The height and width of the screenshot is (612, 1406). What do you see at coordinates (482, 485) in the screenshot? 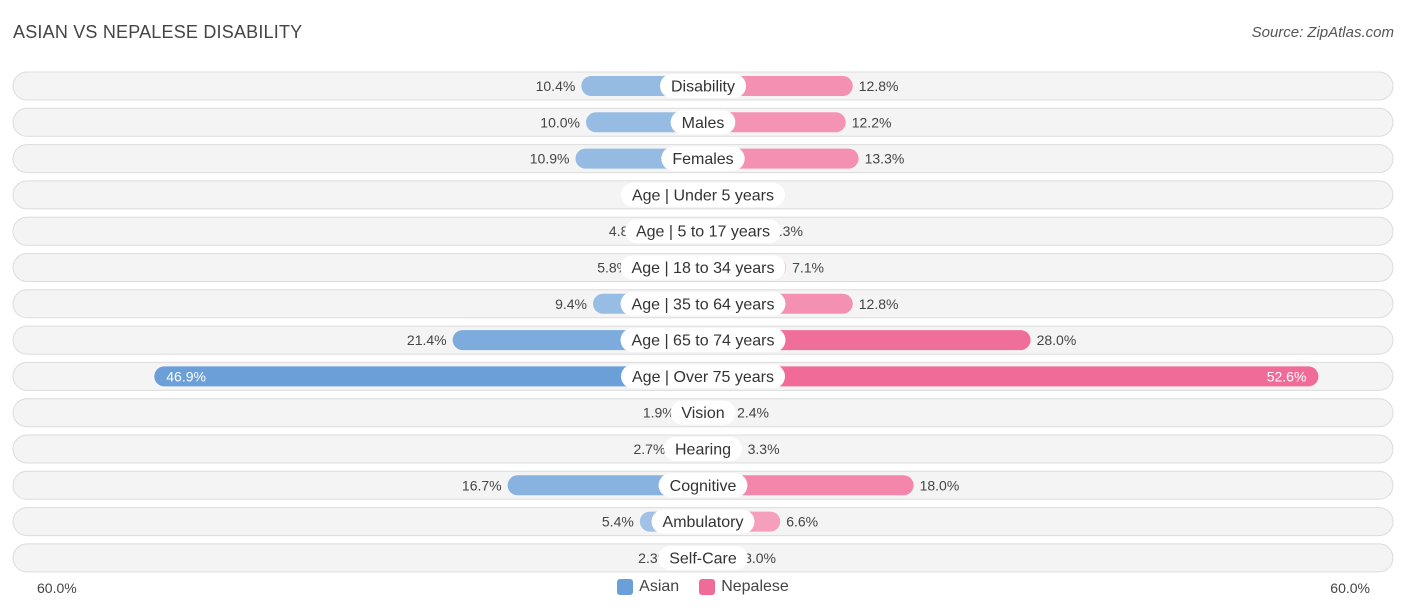
I see `value-label-asian: 16.7%` at bounding box center [482, 485].